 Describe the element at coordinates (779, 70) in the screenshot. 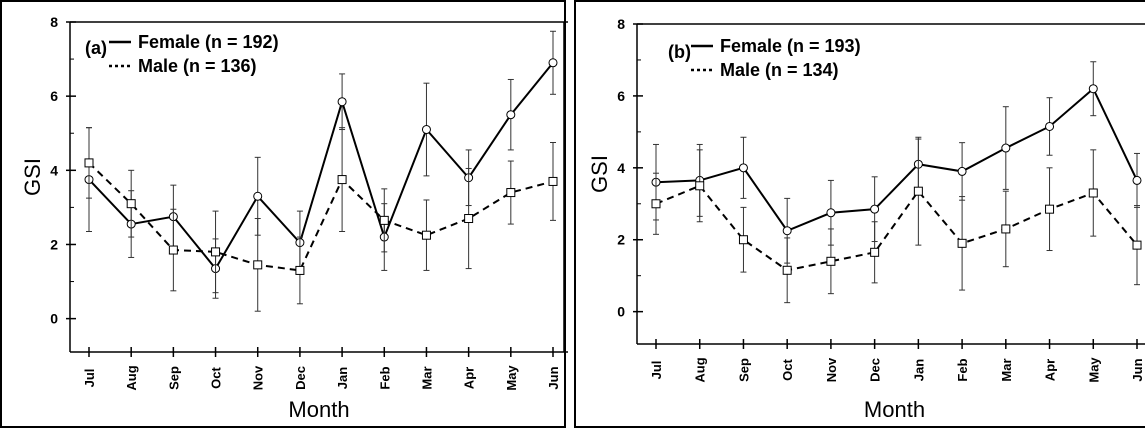

I see `legend-label-1: Male (n = 134)` at that location.